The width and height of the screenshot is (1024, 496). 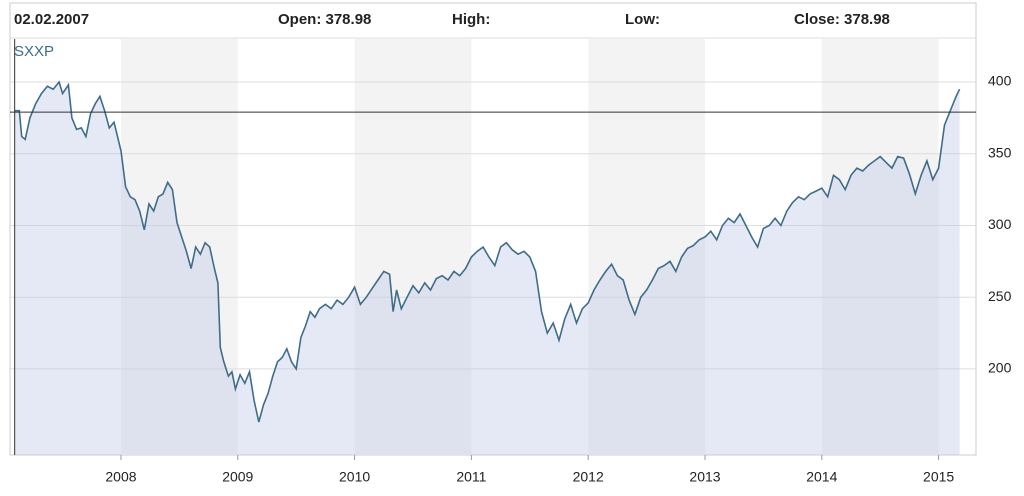 What do you see at coordinates (704, 477) in the screenshot?
I see `x-tick-label: 2013` at bounding box center [704, 477].